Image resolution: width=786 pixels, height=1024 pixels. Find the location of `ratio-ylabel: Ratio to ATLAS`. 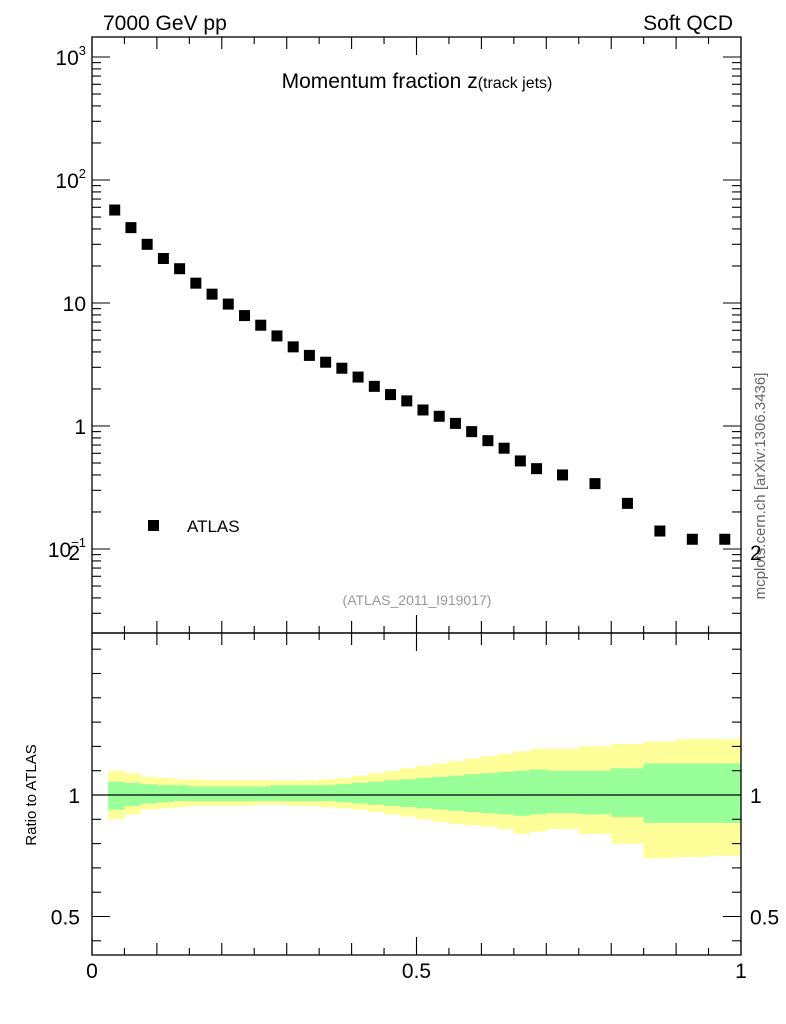

ratio-ylabel: Ratio to ATLAS is located at coordinates (31, 794).